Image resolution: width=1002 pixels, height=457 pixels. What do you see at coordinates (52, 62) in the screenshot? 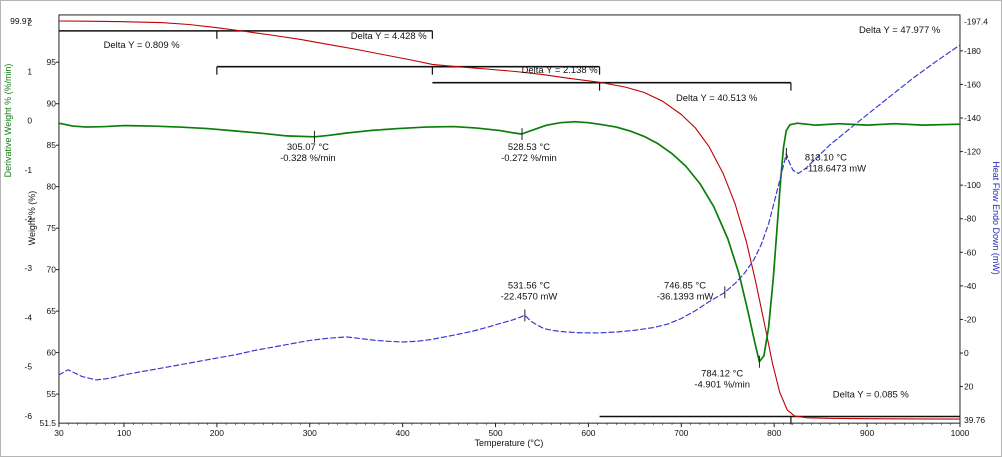
I see `weight-tick-label: 95` at bounding box center [52, 62].